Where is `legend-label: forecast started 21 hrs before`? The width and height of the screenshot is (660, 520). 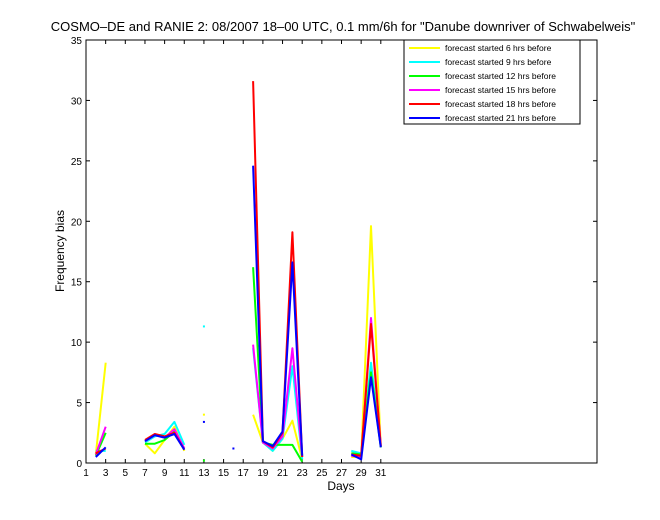 legend-label: forecast started 21 hrs before is located at coordinates (500, 118).